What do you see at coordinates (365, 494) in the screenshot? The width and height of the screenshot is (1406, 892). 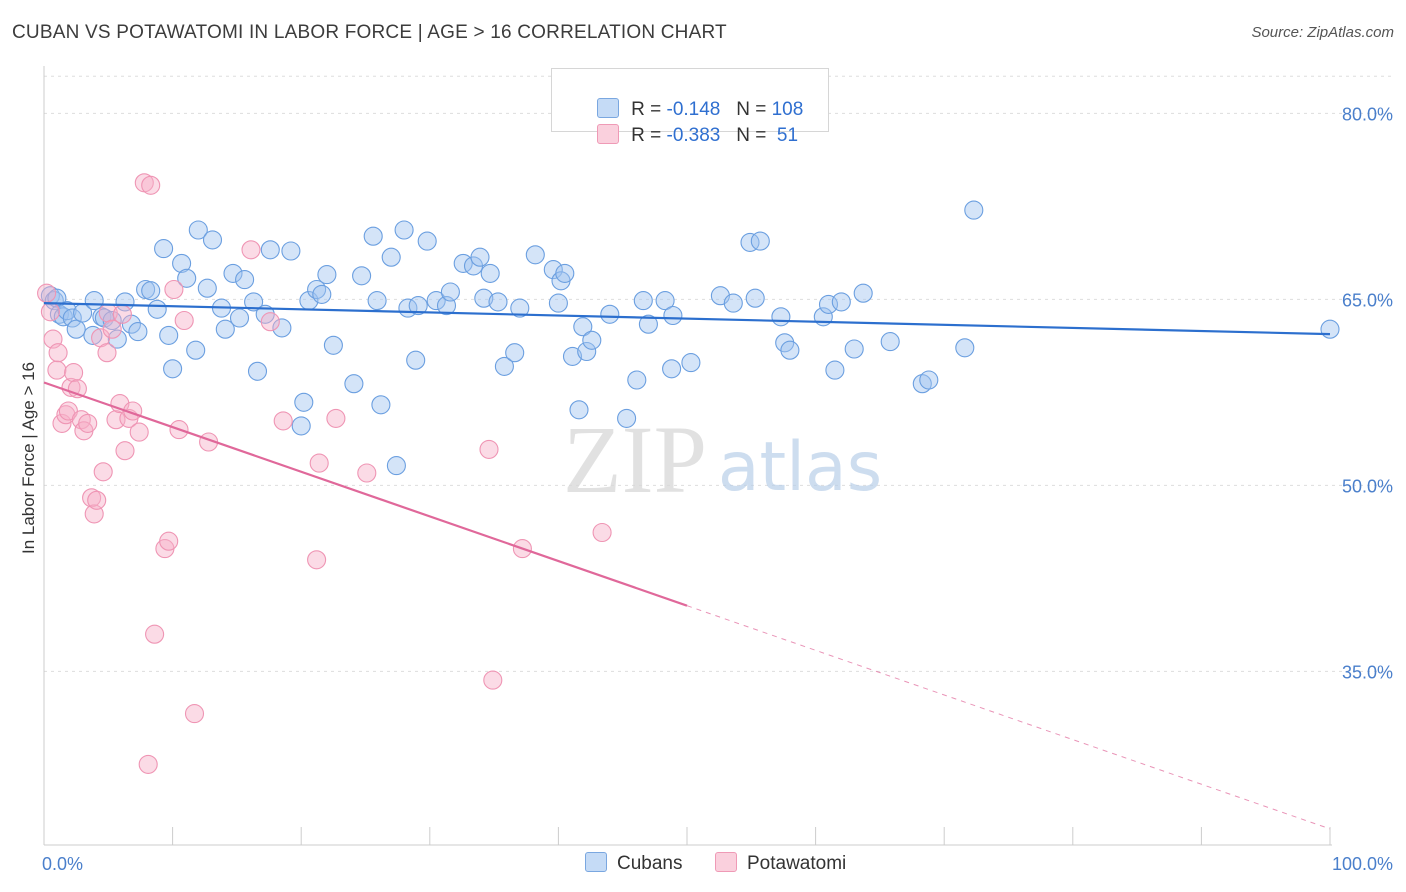 I see `trend-line-potawatomi` at bounding box center [365, 494].